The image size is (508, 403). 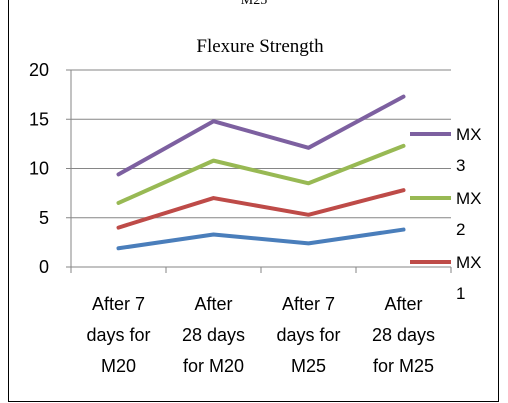 What do you see at coordinates (460, 293) in the screenshot?
I see `legend-label-line: 1` at bounding box center [460, 293].